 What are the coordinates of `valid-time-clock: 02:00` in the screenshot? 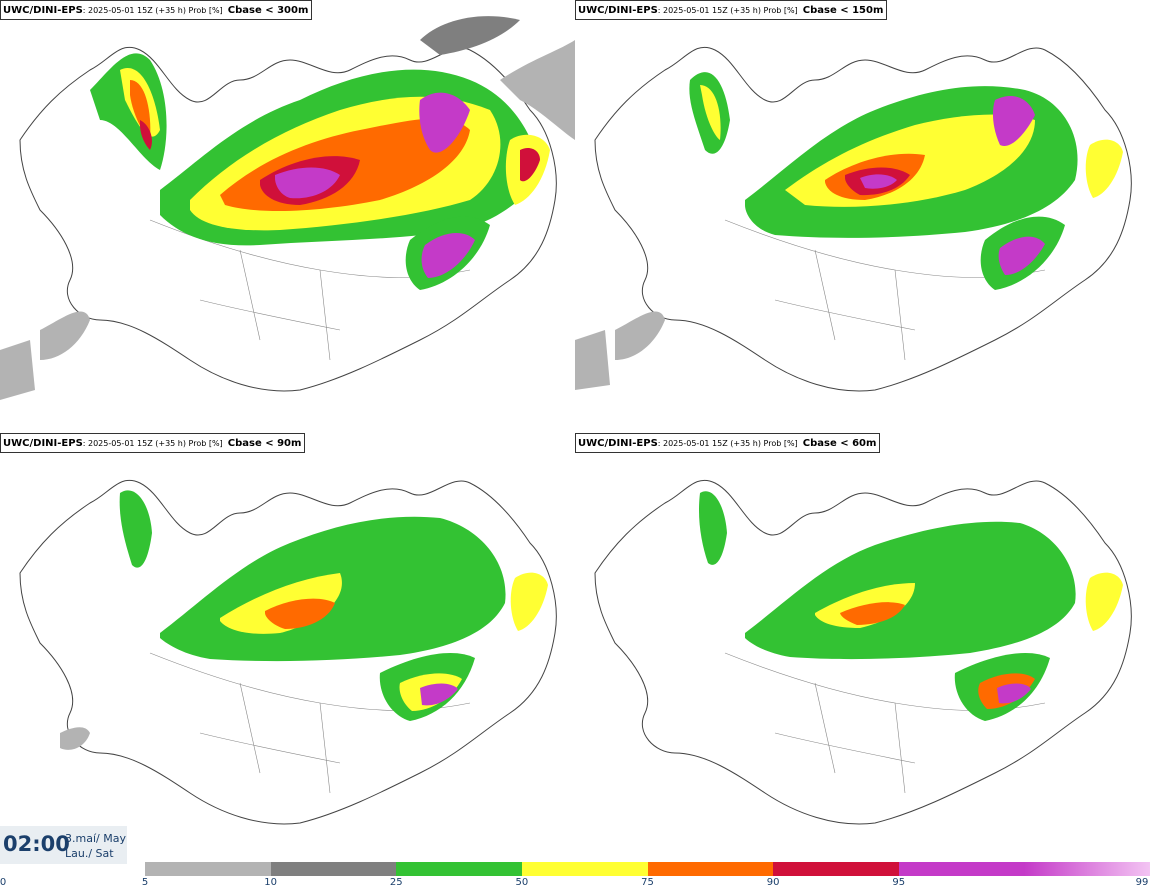 It's located at (36, 844).